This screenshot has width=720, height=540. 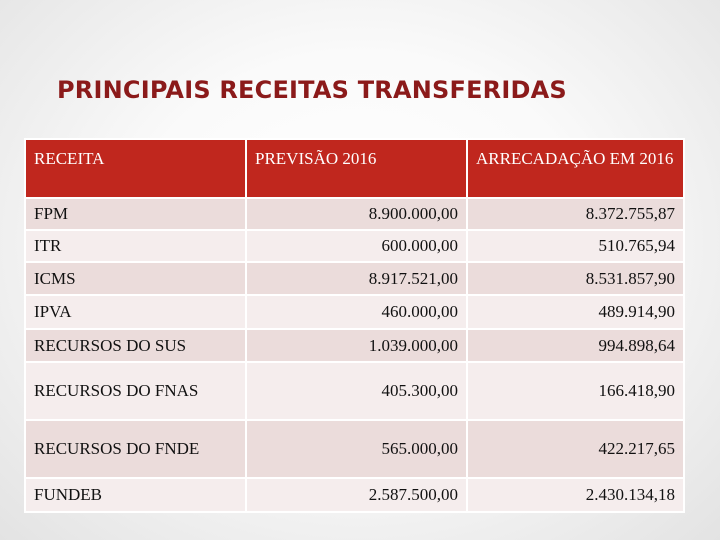 I want to click on table-row: RECURSOS DO FNAS 405.300,00 166.418,90, so click(x=354, y=391).